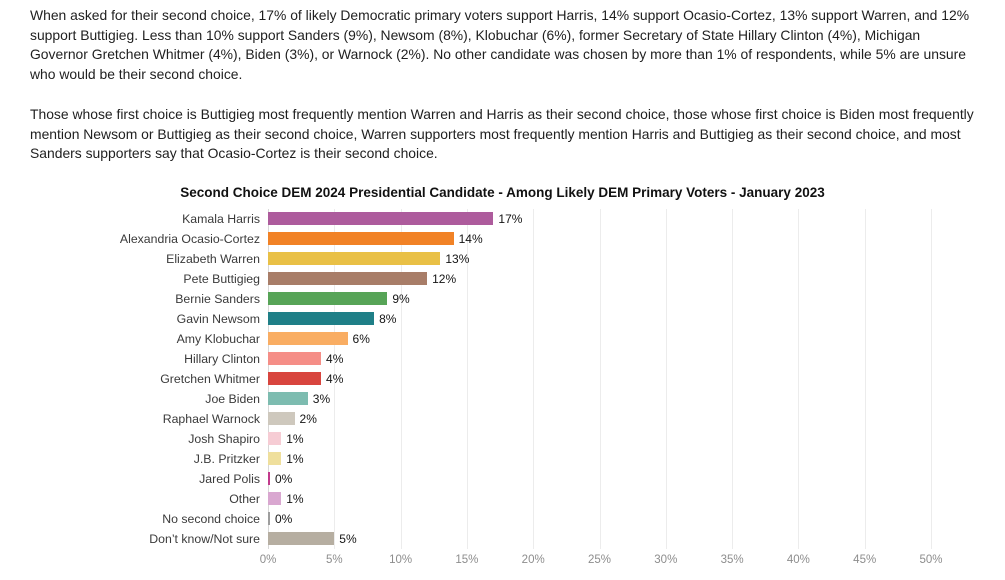 The height and width of the screenshot is (580, 1005). What do you see at coordinates (321, 398) in the screenshot?
I see `value-label: 3%` at bounding box center [321, 398].